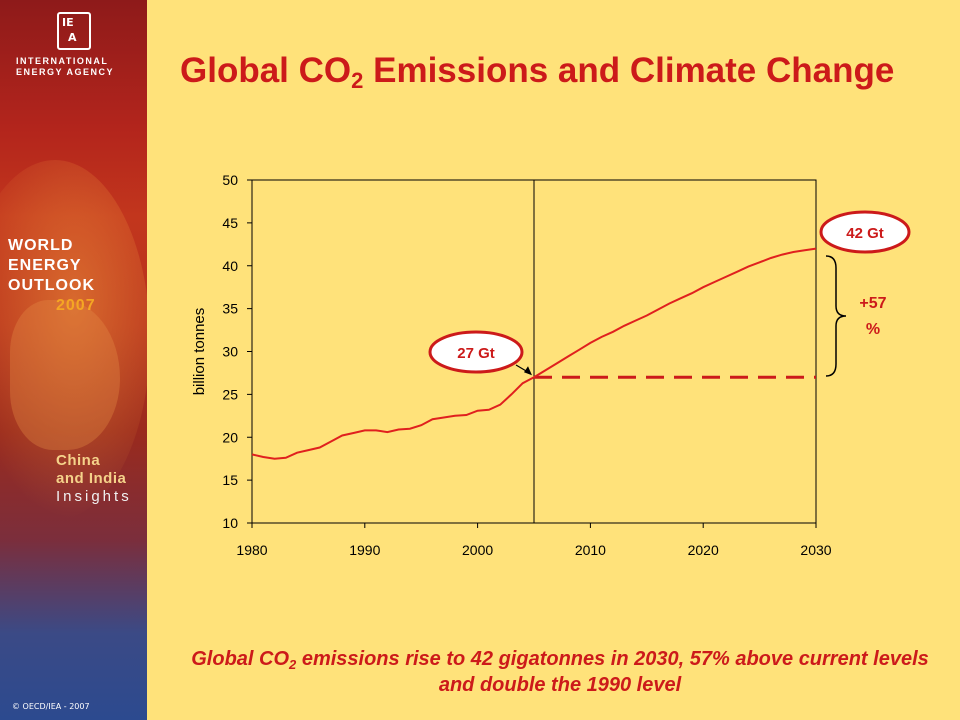  Describe the element at coordinates (590, 550) in the screenshot. I see `x-tick-label: 2010` at that location.